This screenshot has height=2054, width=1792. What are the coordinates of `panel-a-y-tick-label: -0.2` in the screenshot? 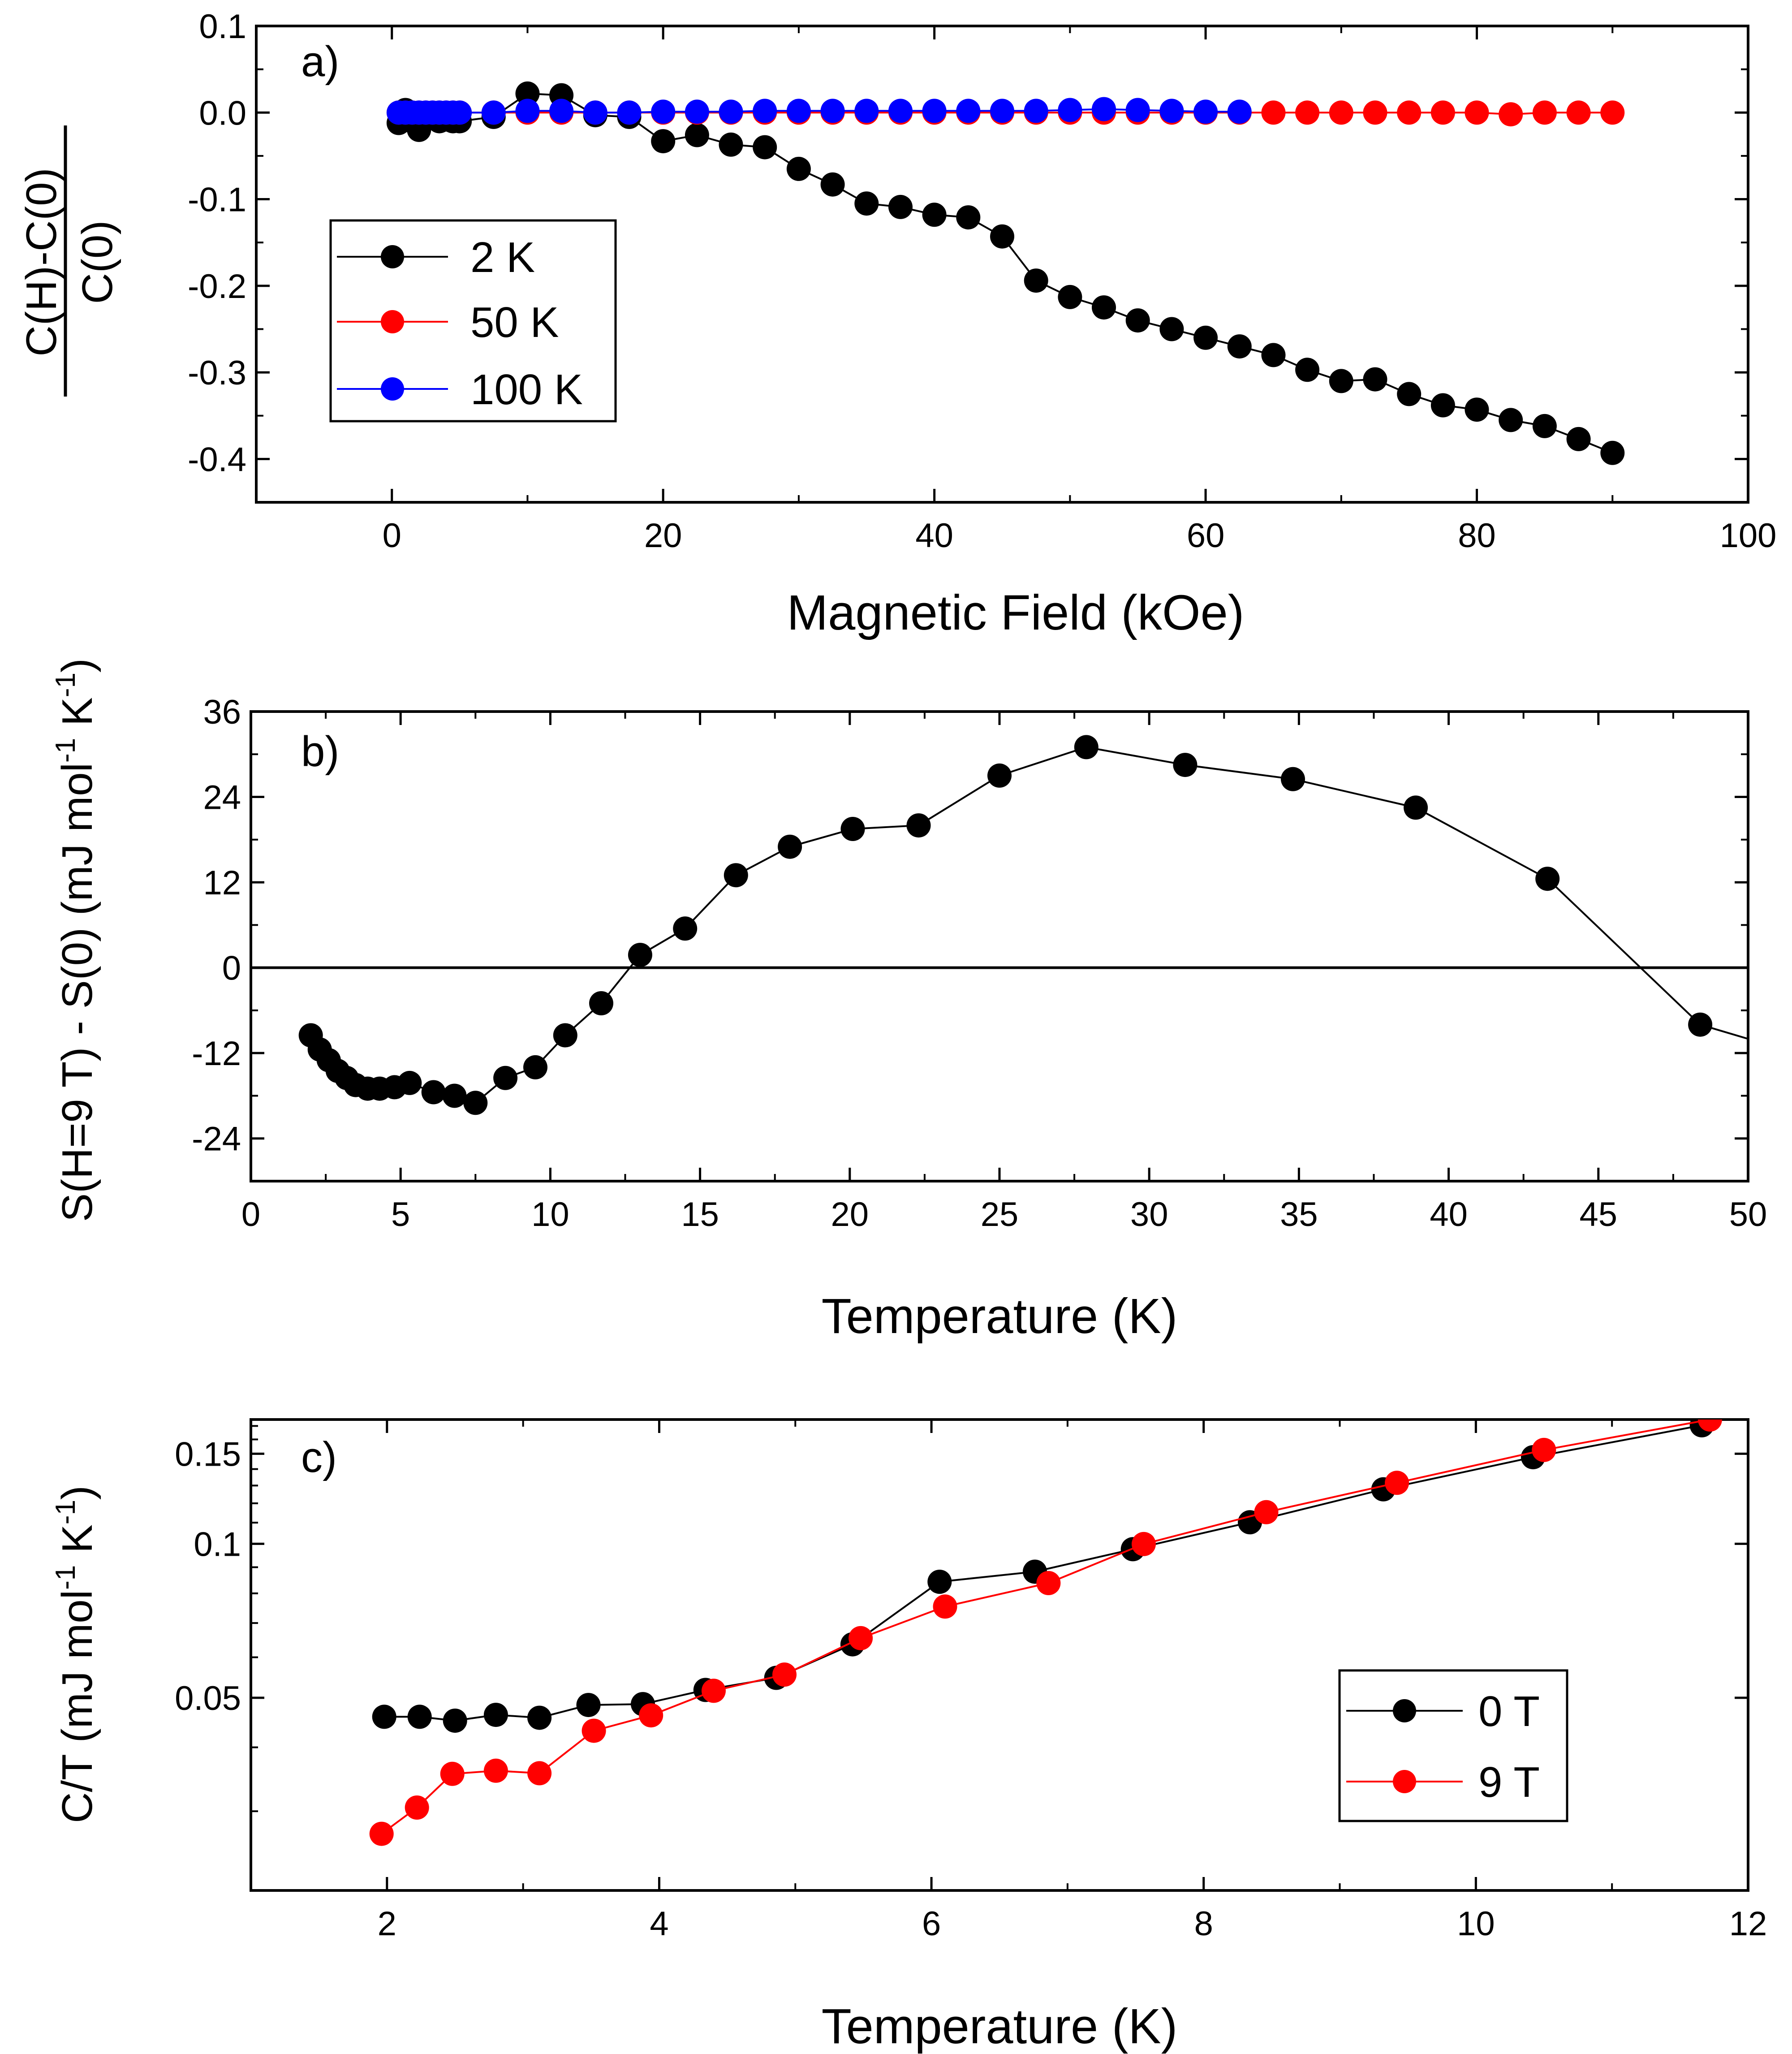 It's located at (217, 287).